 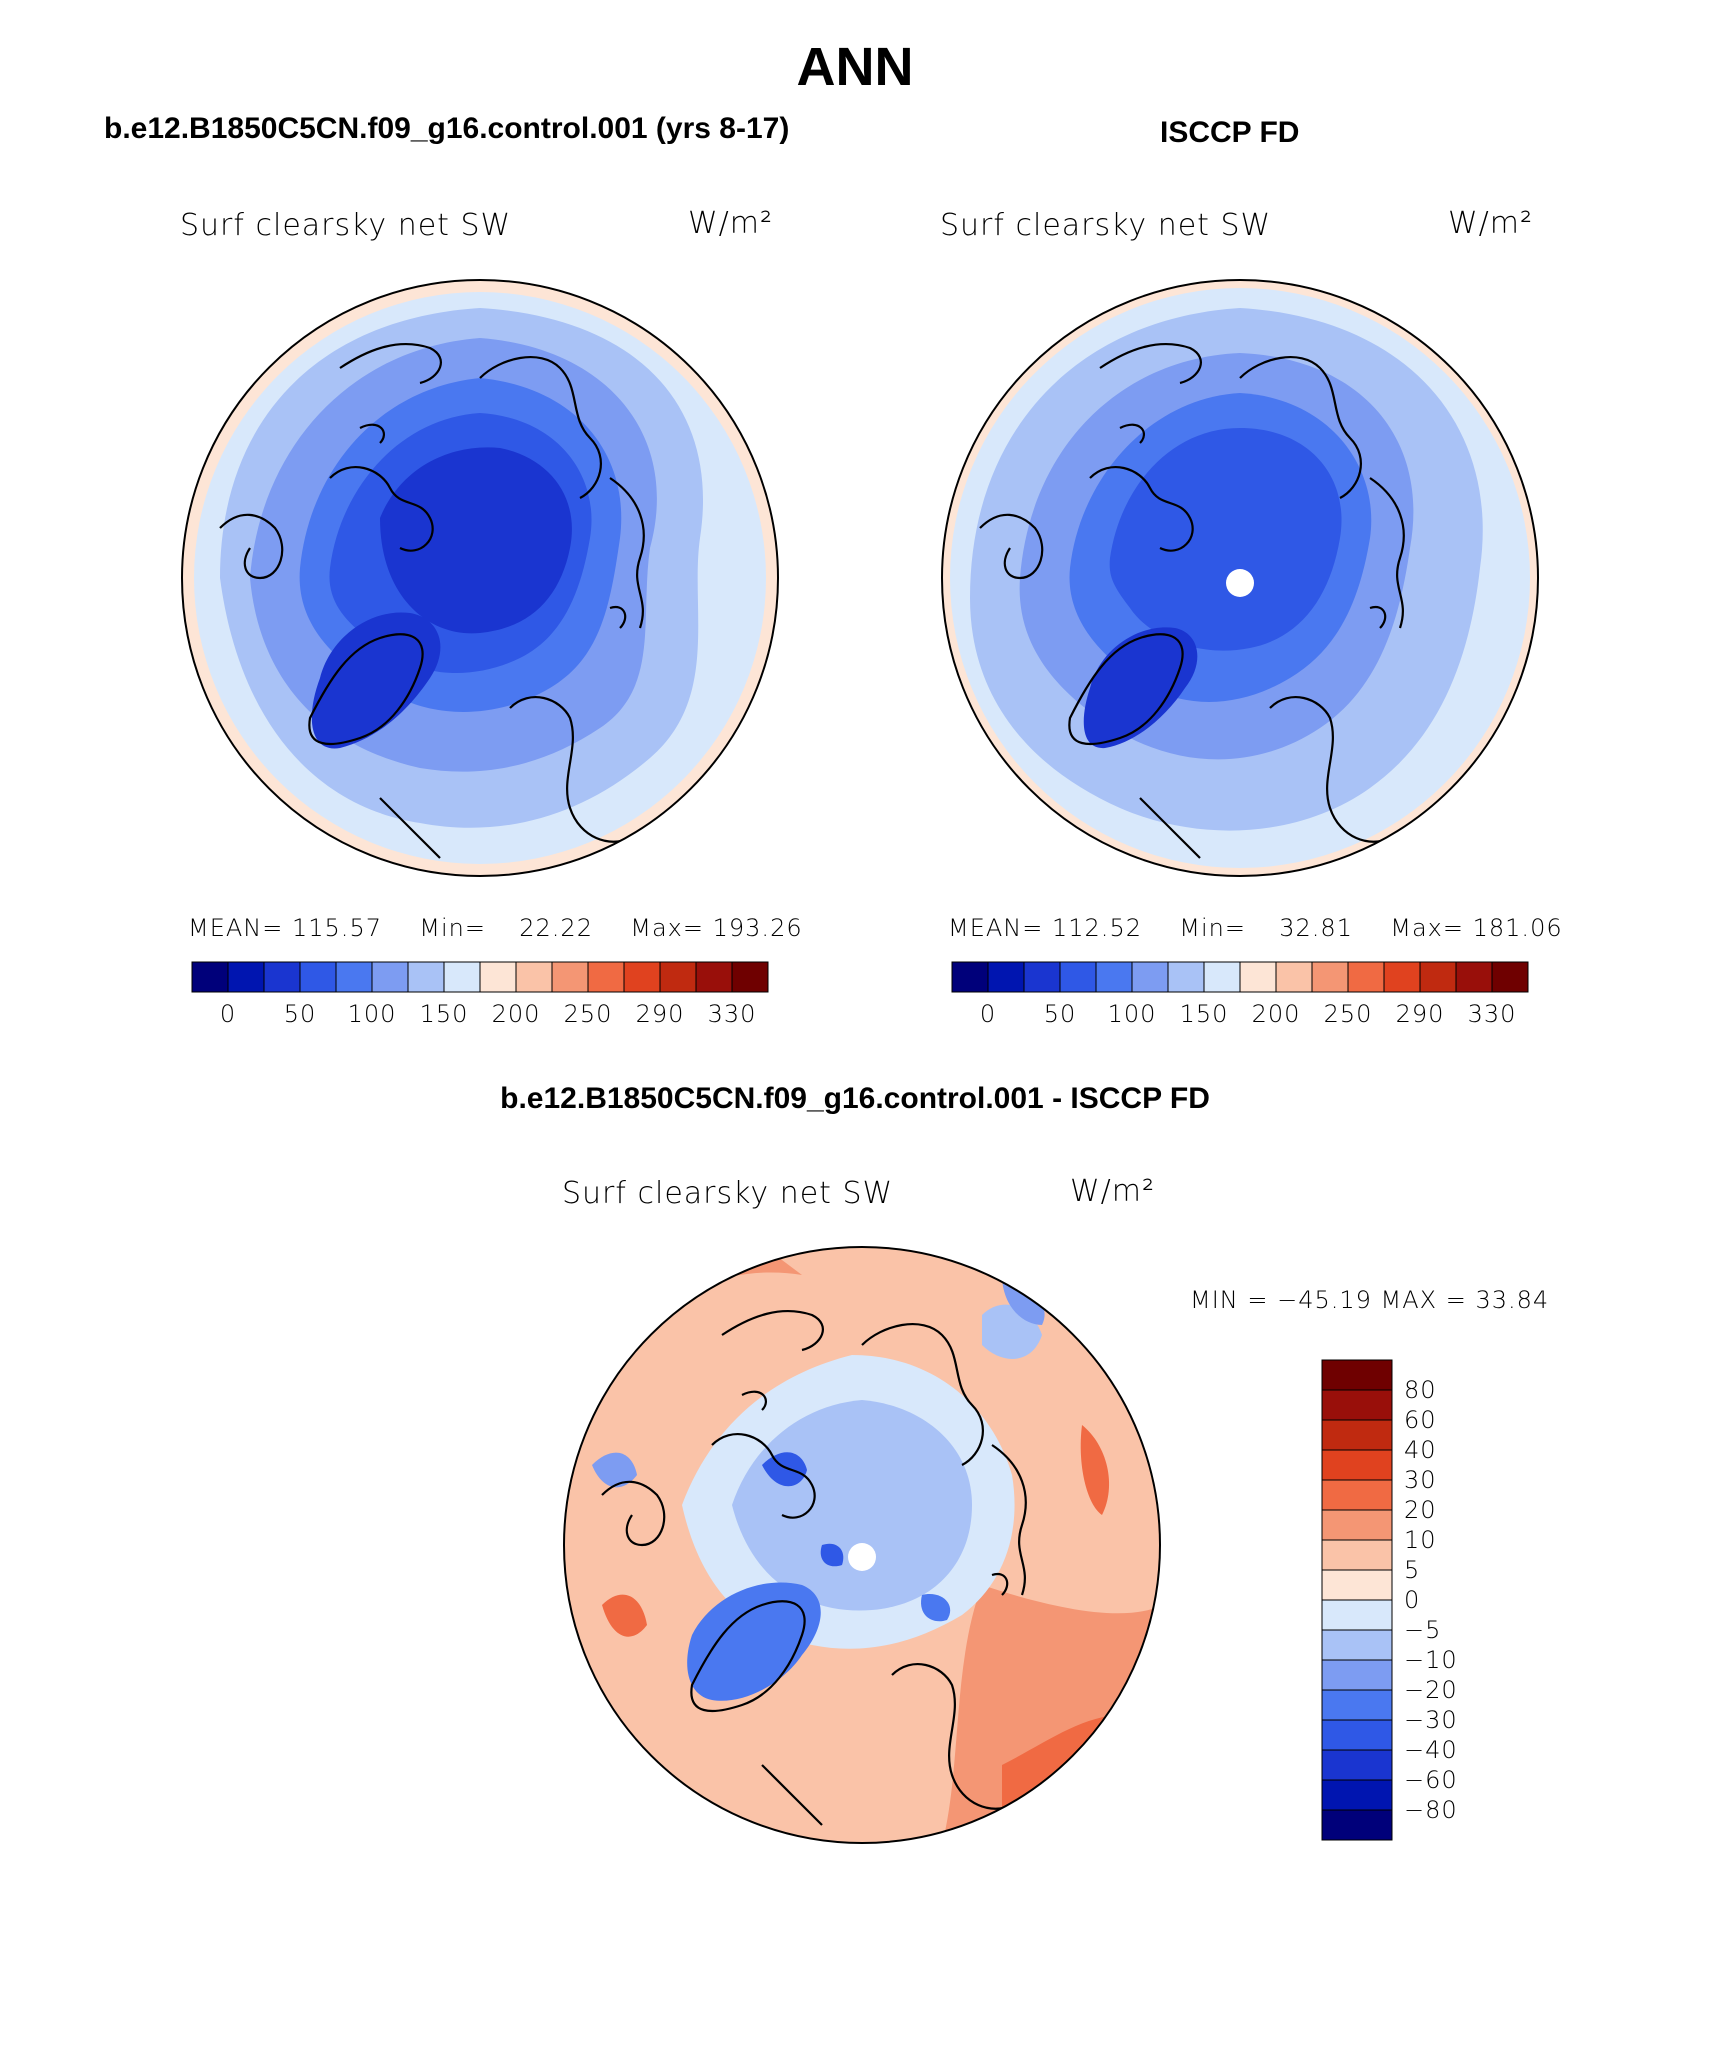 What do you see at coordinates (757, 928) in the screenshot?
I see `model-max-value: 193.26` at bounding box center [757, 928].